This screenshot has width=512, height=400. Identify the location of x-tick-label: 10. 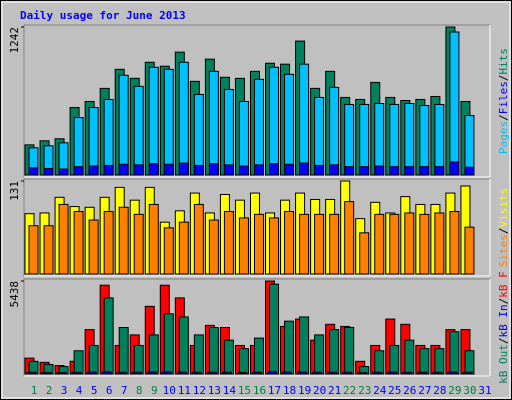
(169, 390).